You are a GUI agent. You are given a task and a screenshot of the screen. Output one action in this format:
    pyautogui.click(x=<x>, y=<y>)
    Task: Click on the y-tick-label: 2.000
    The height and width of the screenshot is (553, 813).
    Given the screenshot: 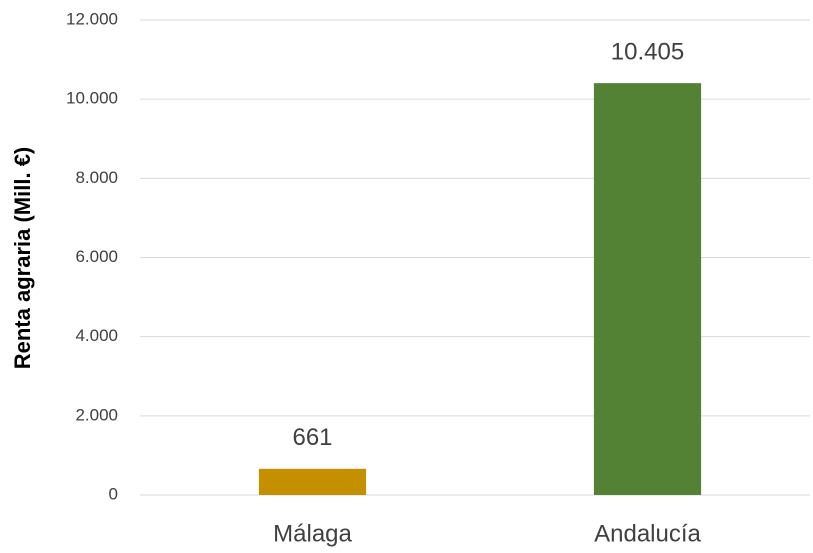 What is the action you would take?
    pyautogui.click(x=96, y=414)
    